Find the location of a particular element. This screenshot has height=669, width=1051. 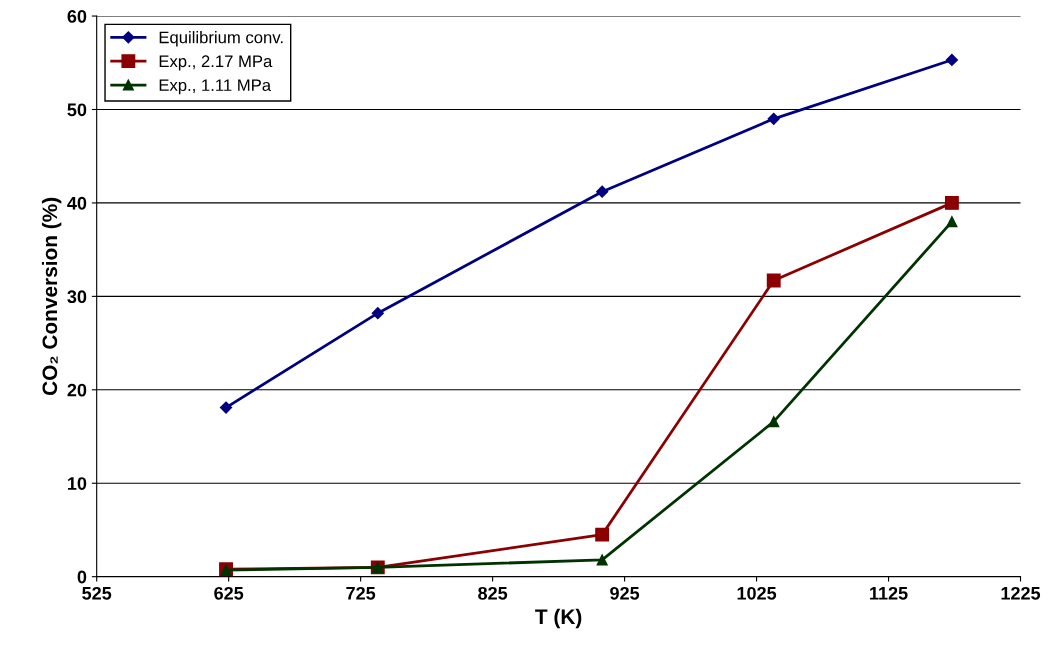

y-tick-label: 0 is located at coordinates (82, 577).